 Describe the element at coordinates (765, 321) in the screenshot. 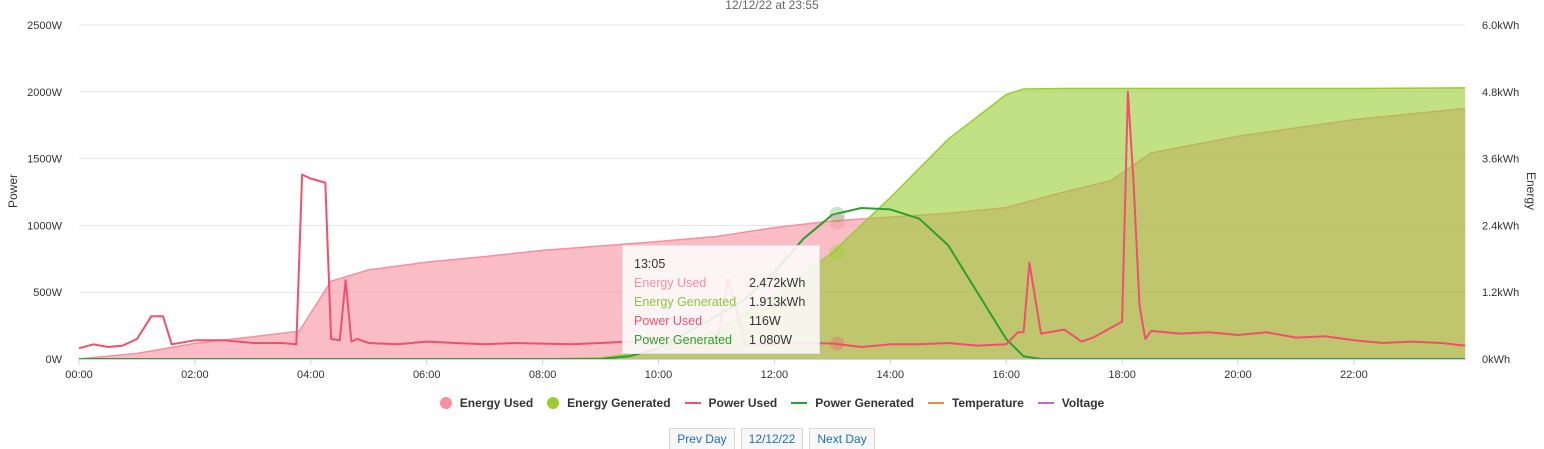

I see `tooltip-value: 116W` at that location.